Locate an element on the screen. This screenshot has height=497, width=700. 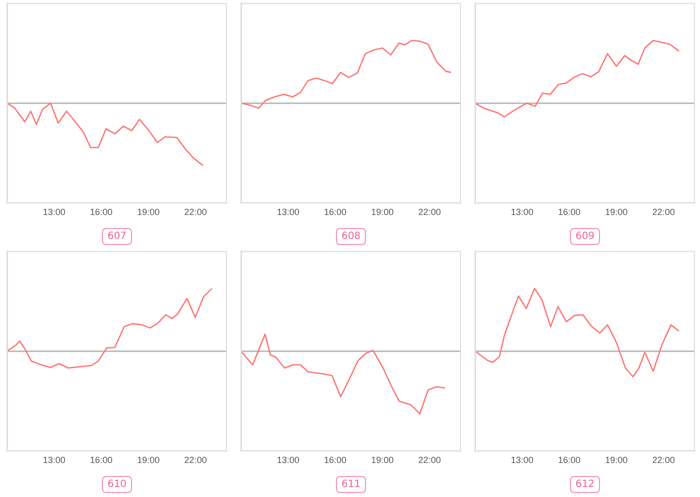
text: 610 is located at coordinates (117, 484).